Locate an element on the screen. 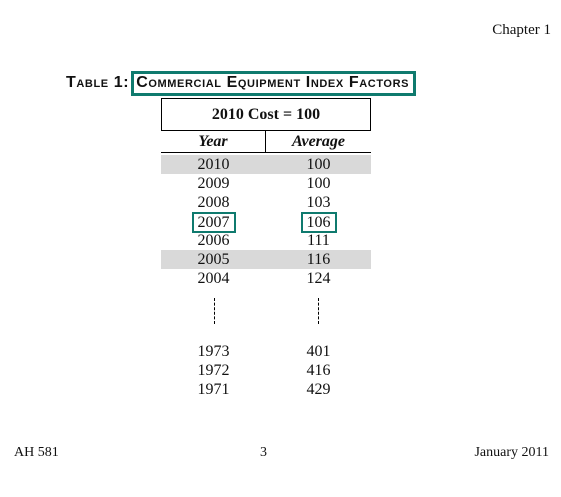  year-cell-highlighted: 2007 is located at coordinates (213, 222).